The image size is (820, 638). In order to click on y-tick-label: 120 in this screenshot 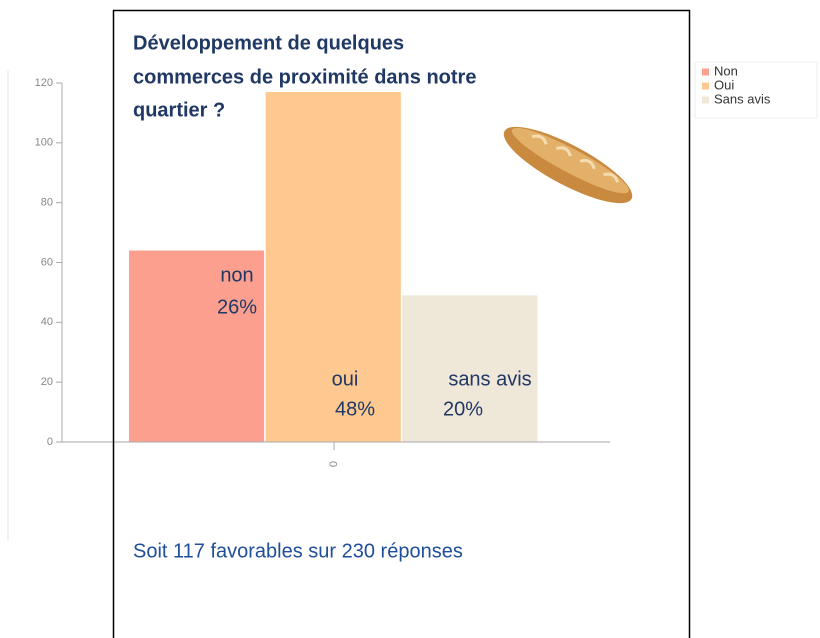, I will do `click(44, 83)`.